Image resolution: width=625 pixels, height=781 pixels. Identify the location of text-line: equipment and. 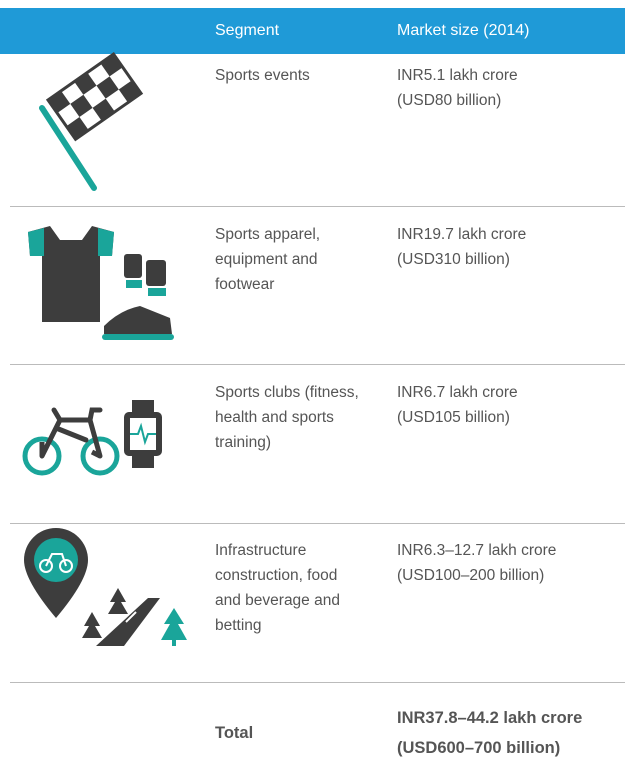
(266, 259).